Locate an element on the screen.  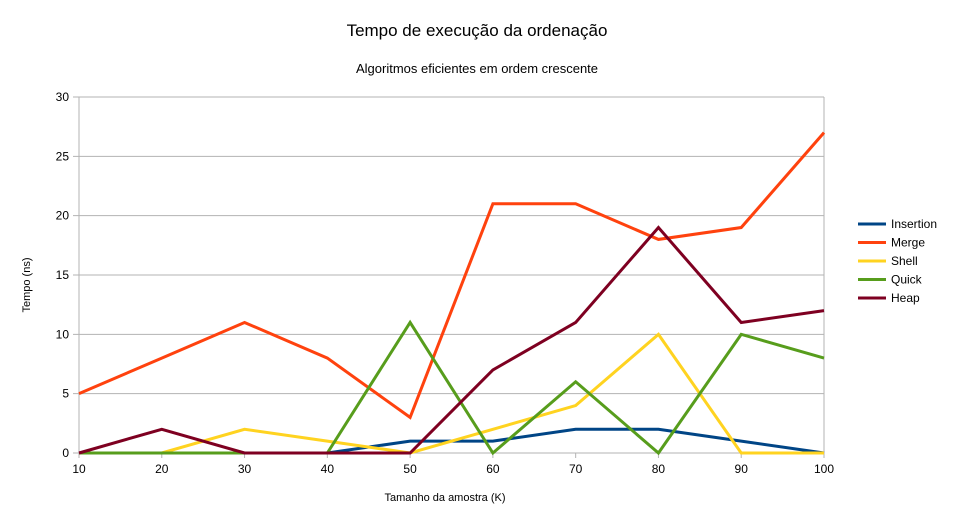
x-axis-label: Tamanho da amostra (K) is located at coordinates (444, 498).